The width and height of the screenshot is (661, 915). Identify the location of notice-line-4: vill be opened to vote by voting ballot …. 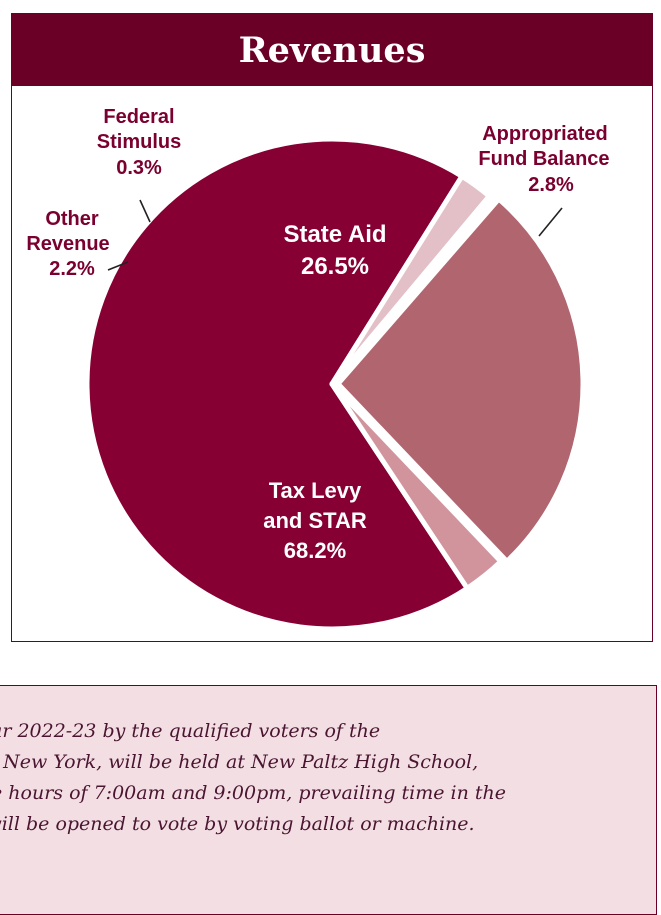
(237, 824).